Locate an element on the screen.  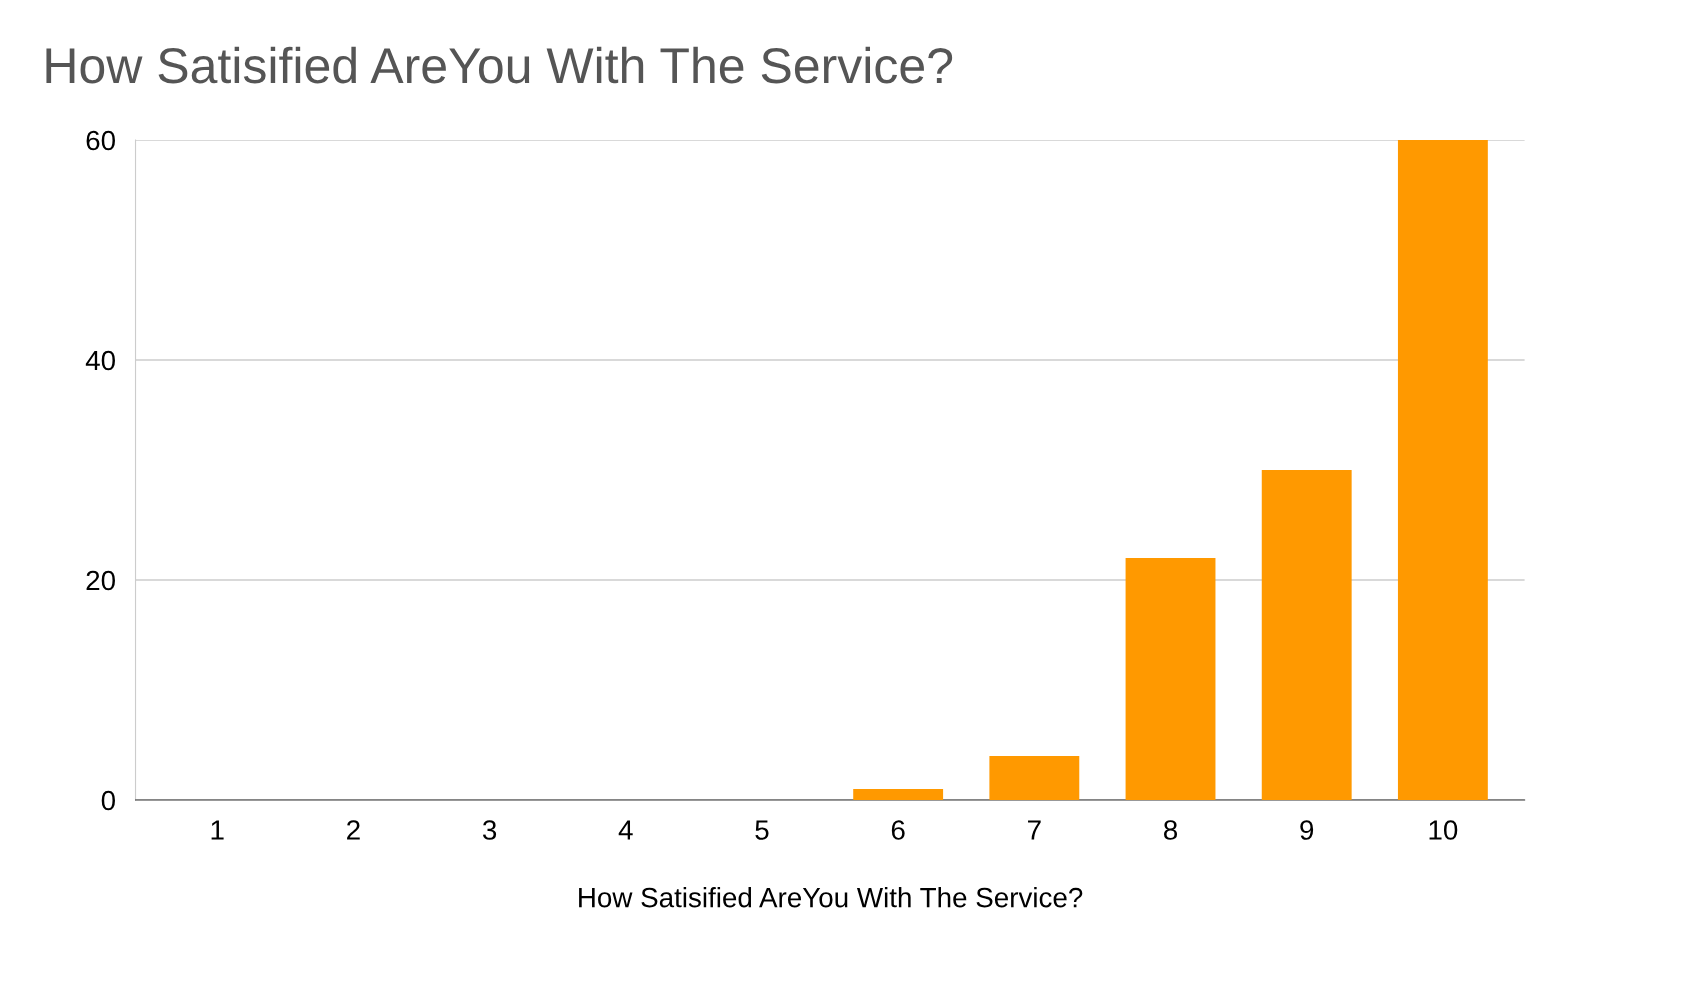
x-tick-label: 8 is located at coordinates (1171, 830).